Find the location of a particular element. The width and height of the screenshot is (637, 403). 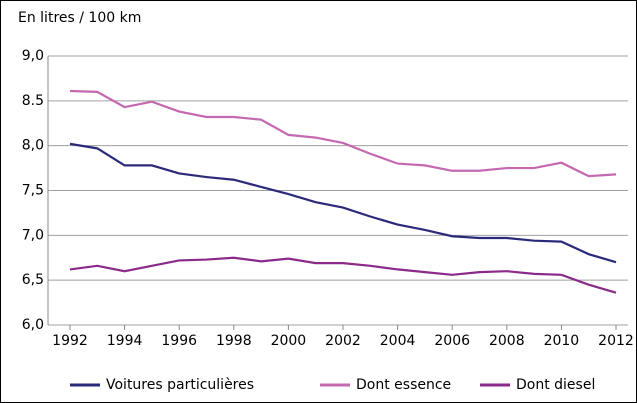

x-tick-label: 2010 is located at coordinates (562, 341).